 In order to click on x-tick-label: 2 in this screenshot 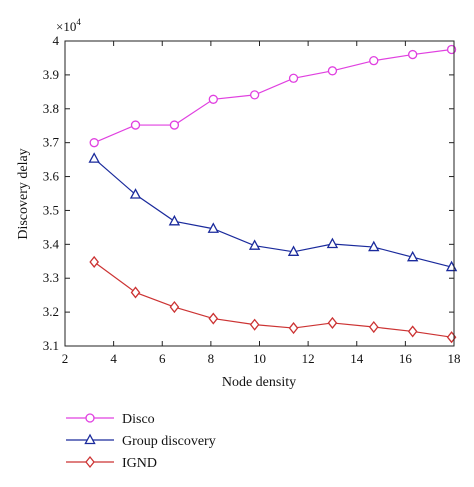, I will do `click(65, 358)`.